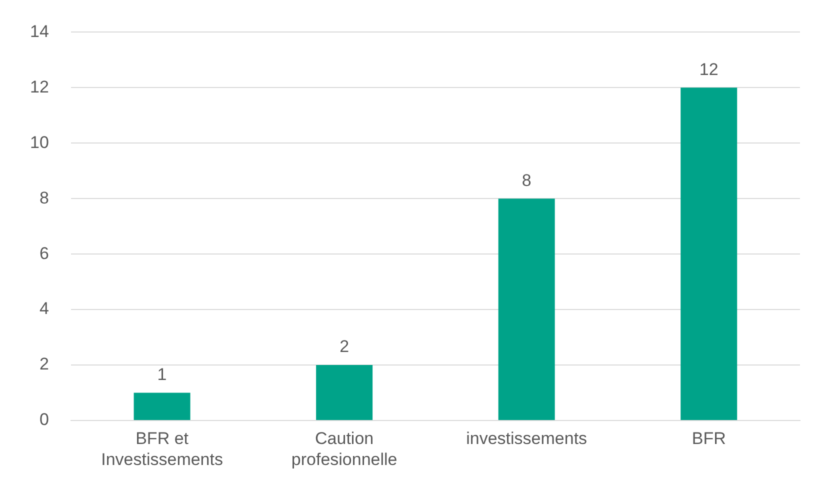  What do you see at coordinates (527, 438) in the screenshot?
I see `x-tick-label: investissements` at bounding box center [527, 438].